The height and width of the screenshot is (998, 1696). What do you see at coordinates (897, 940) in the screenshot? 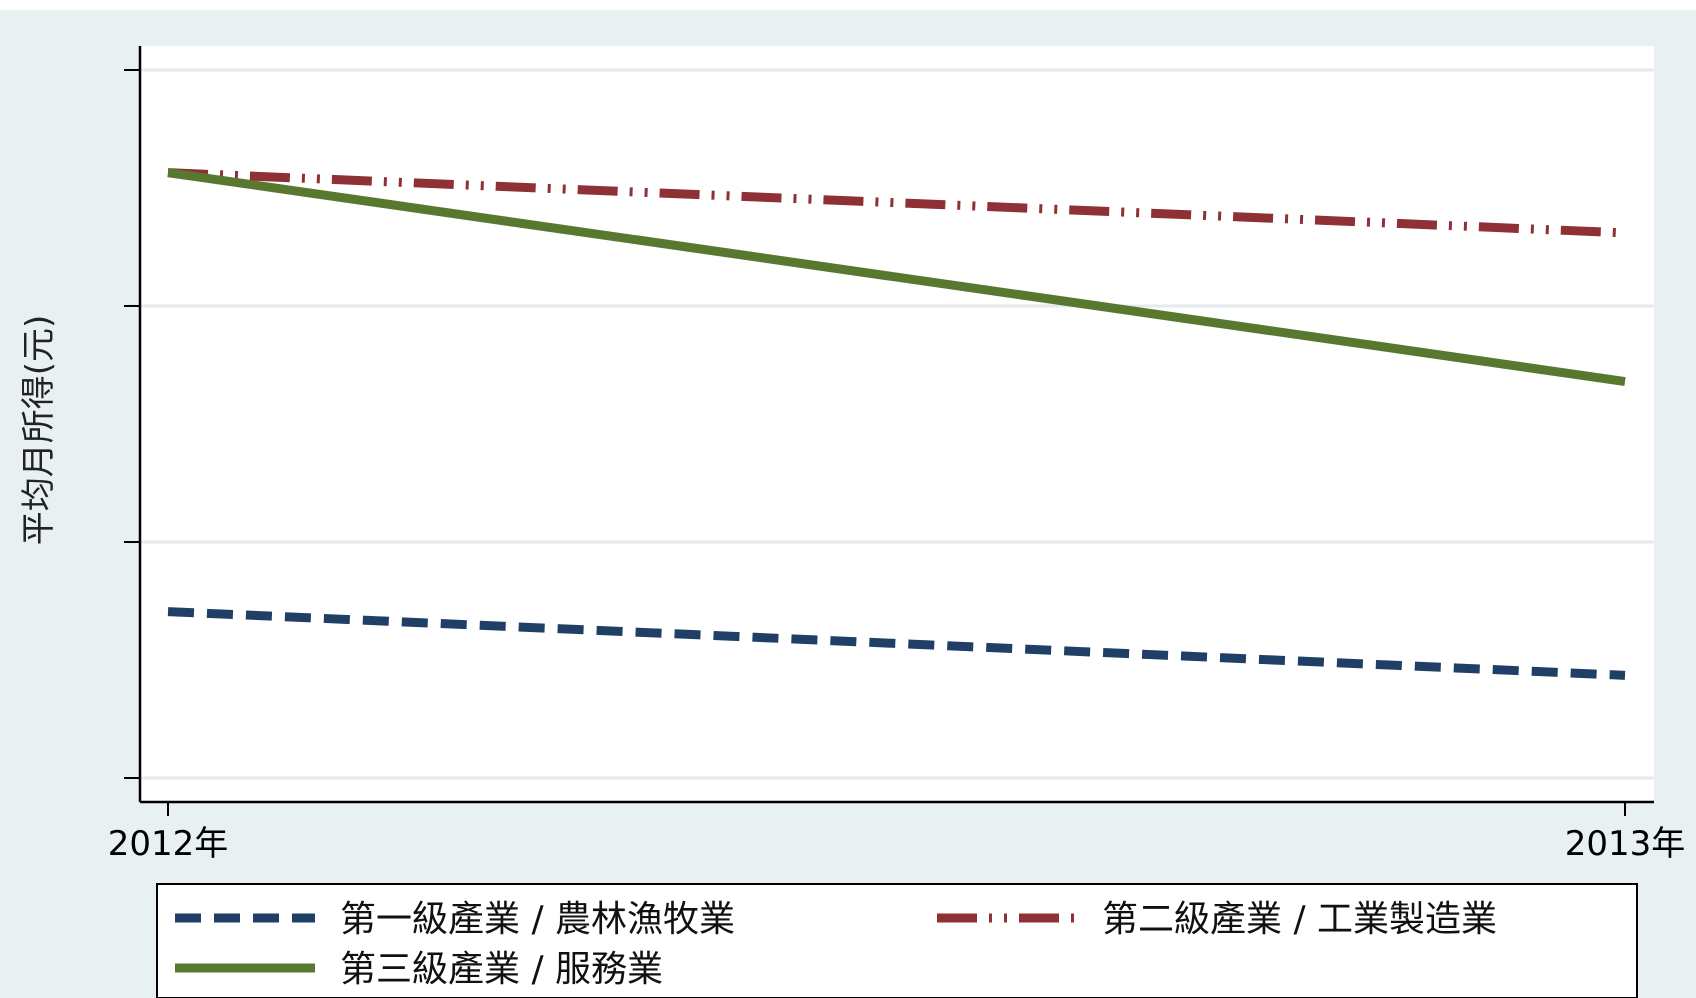
I see `legend-box` at bounding box center [897, 940].